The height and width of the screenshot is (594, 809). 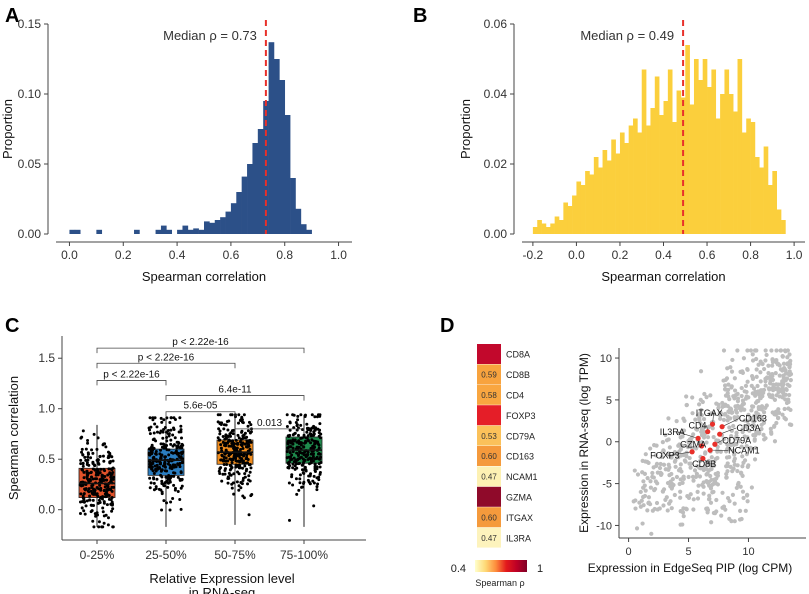 What do you see at coordinates (604, 526) in the screenshot?
I see `y-tick-label: -10` at bounding box center [604, 526].